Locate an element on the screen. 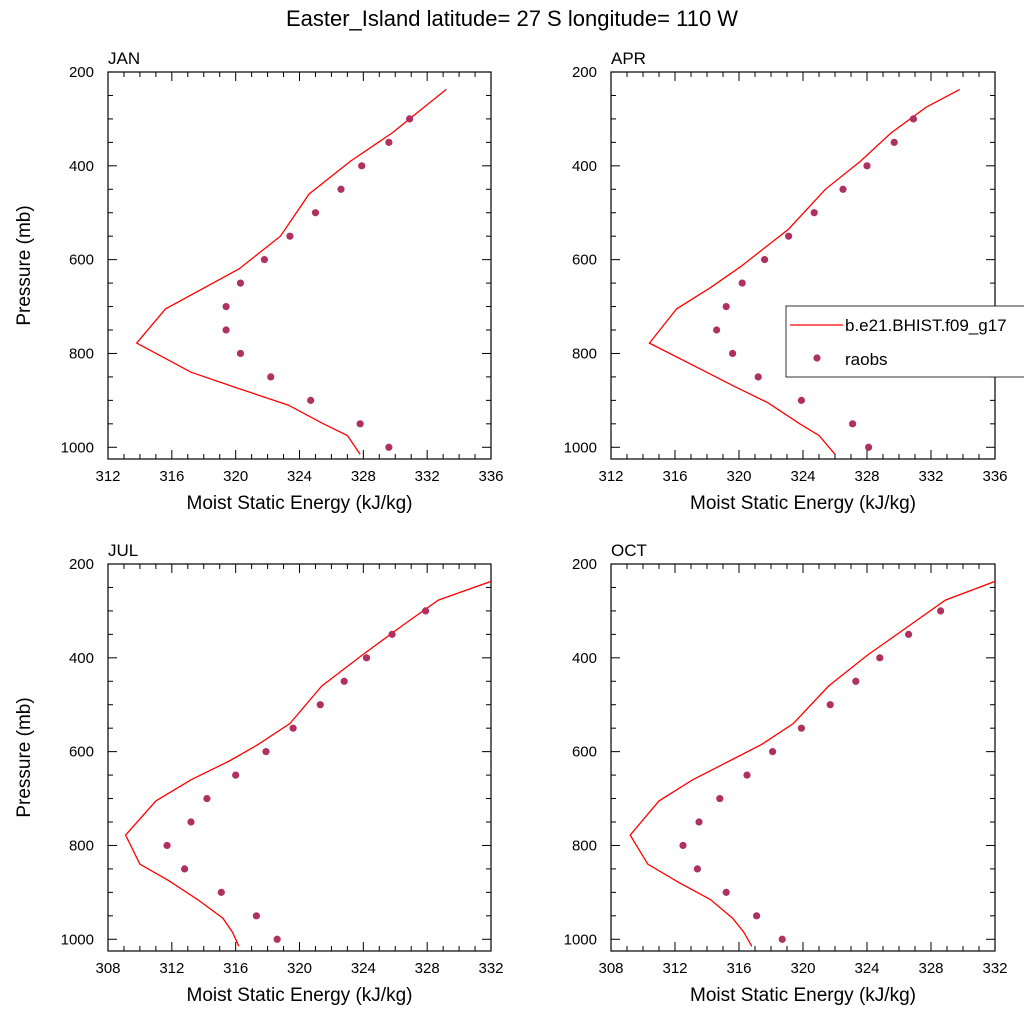 This screenshot has height=1024, width=1024. panel-label: JAN is located at coordinates (124, 58).